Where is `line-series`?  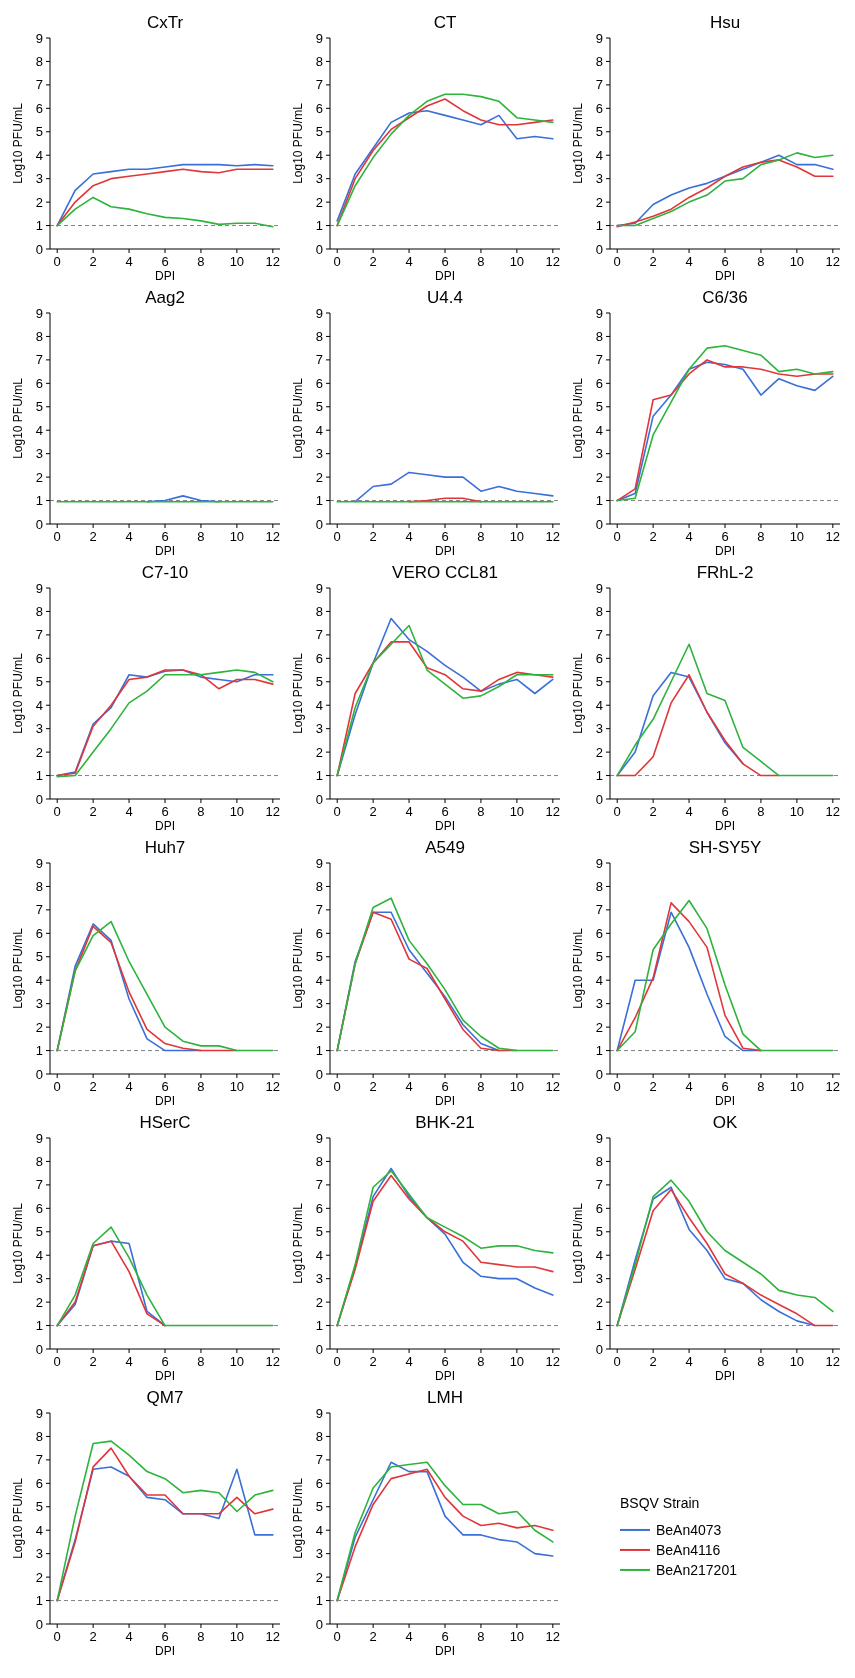 line-series is located at coordinates (725, 710).